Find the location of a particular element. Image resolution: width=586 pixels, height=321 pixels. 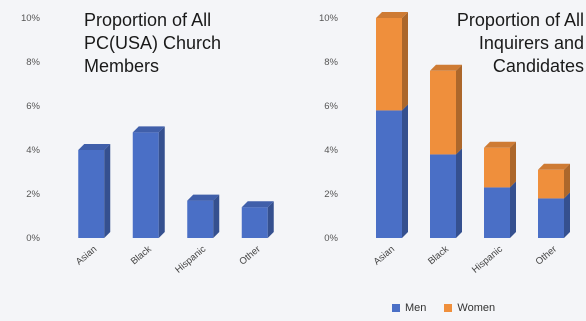

legend-item-women: Women is located at coordinates (469, 308).